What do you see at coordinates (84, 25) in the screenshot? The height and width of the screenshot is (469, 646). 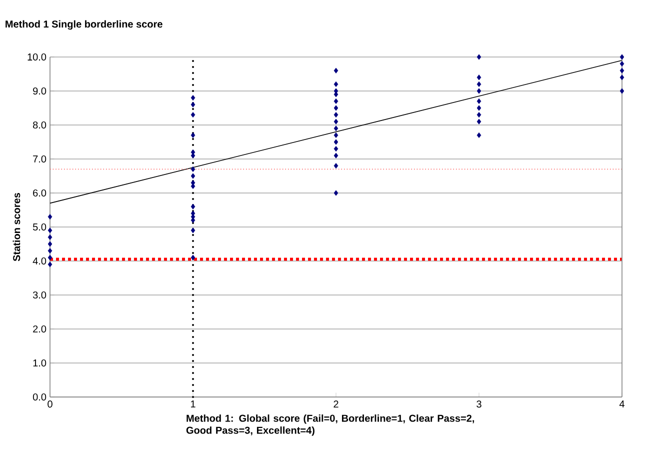 I see `chart-title: Method 1 Single borderline score` at bounding box center [84, 25].